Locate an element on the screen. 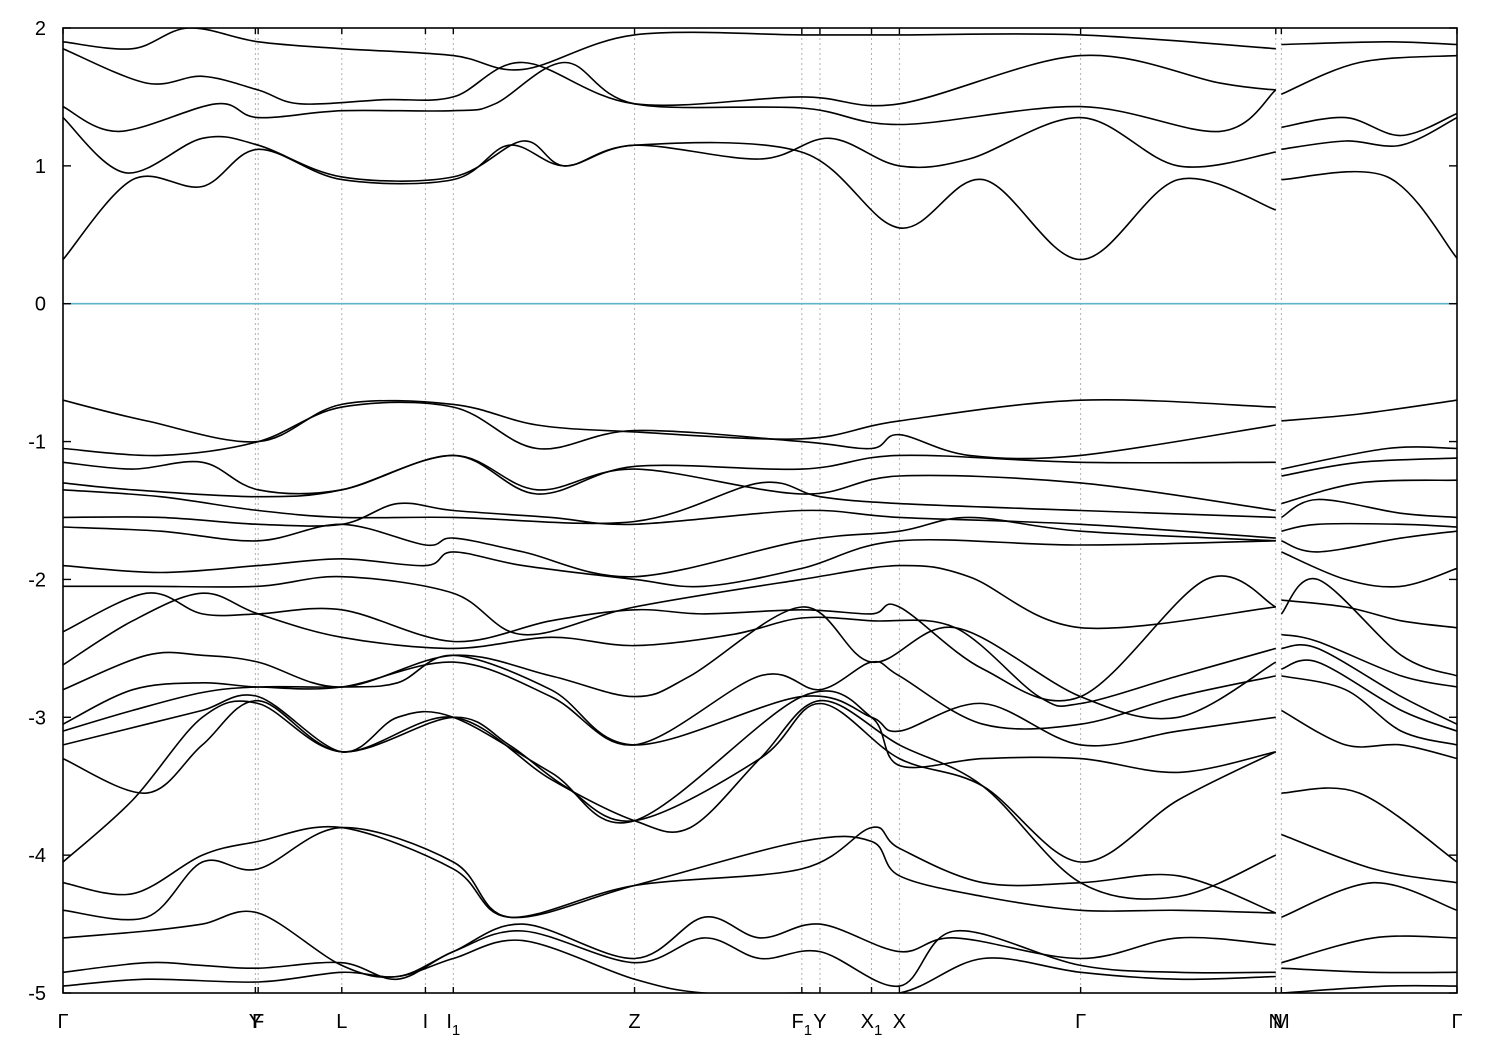 The height and width of the screenshot is (1050, 1500). x-tick-label-13: M is located at coordinates (1281, 1022).